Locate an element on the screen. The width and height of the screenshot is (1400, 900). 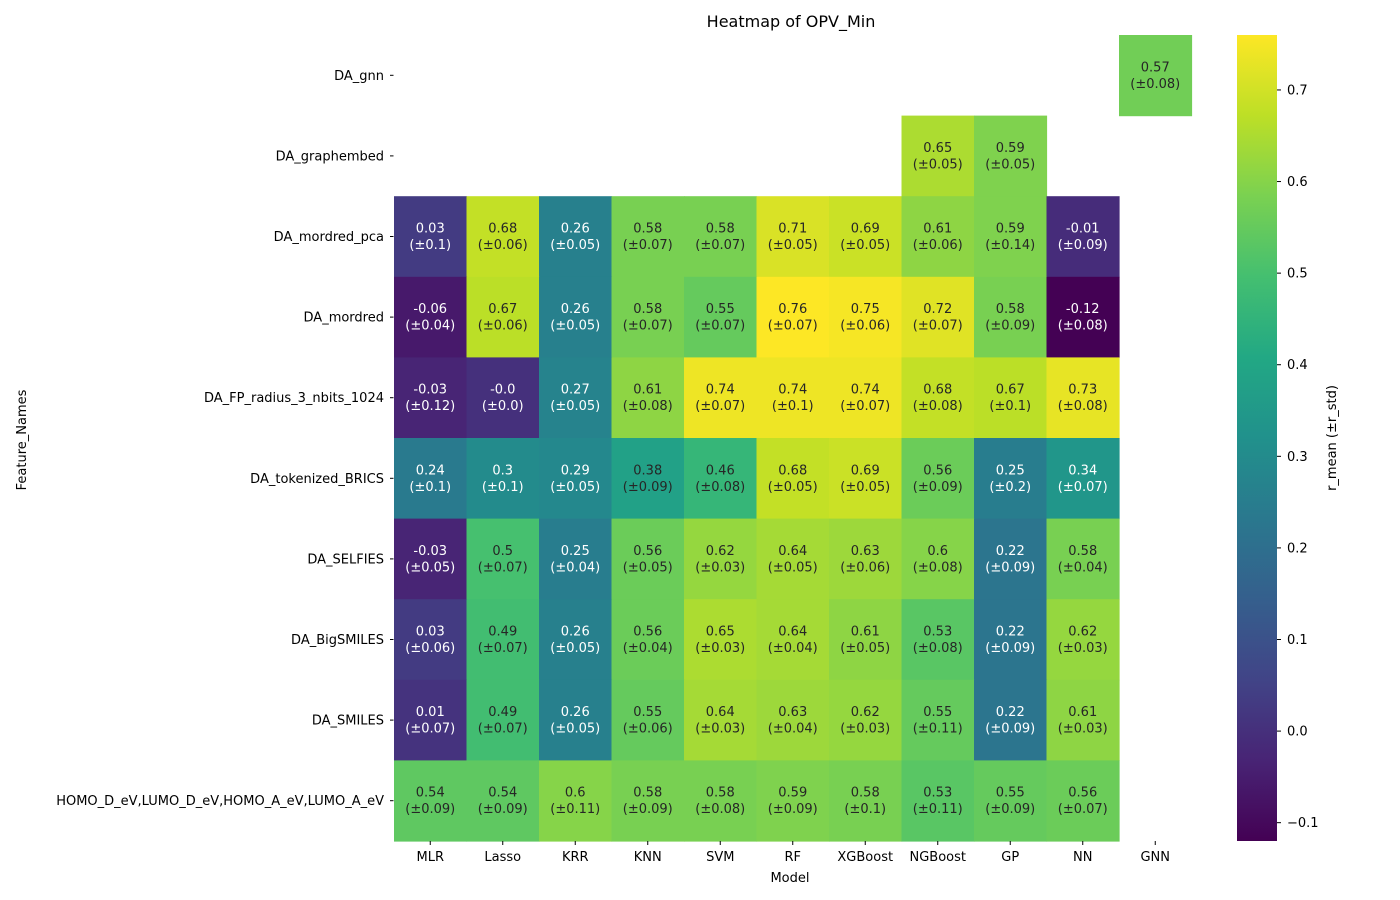
y-tick-label: DA_gnn is located at coordinates (359, 76).